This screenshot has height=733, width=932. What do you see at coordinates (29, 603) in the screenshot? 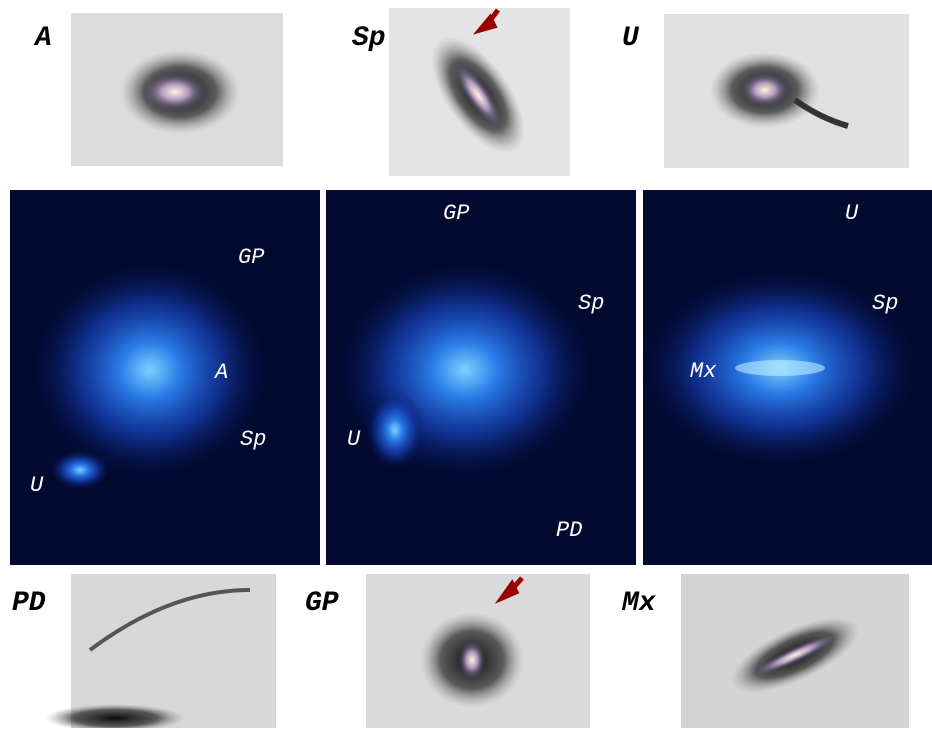
I see `panel-label: PD` at bounding box center [29, 603].